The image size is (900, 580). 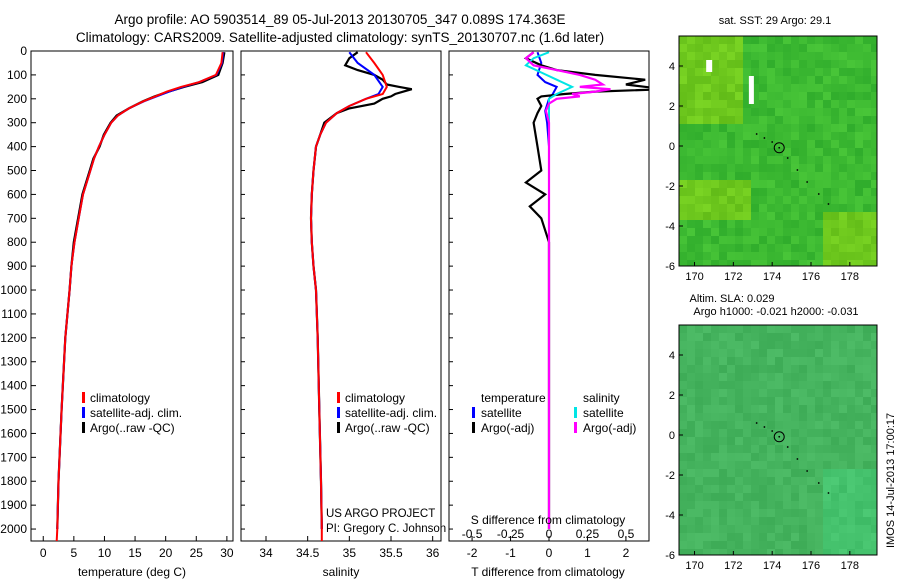 I want to click on x-tick-label: 10, so click(x=105, y=553).